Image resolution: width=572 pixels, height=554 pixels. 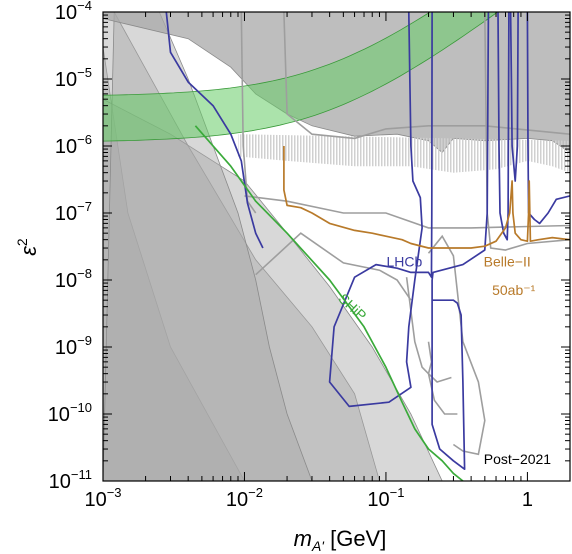 I want to click on y-tick-labels: 10⁻¹¹ 10⁻¹⁰ 10⁻⁹ 10⁻⁸ 10⁻⁷ 10⁻⁶ 10⁻⁵ 10⁻⁴, so click(x=70, y=246).